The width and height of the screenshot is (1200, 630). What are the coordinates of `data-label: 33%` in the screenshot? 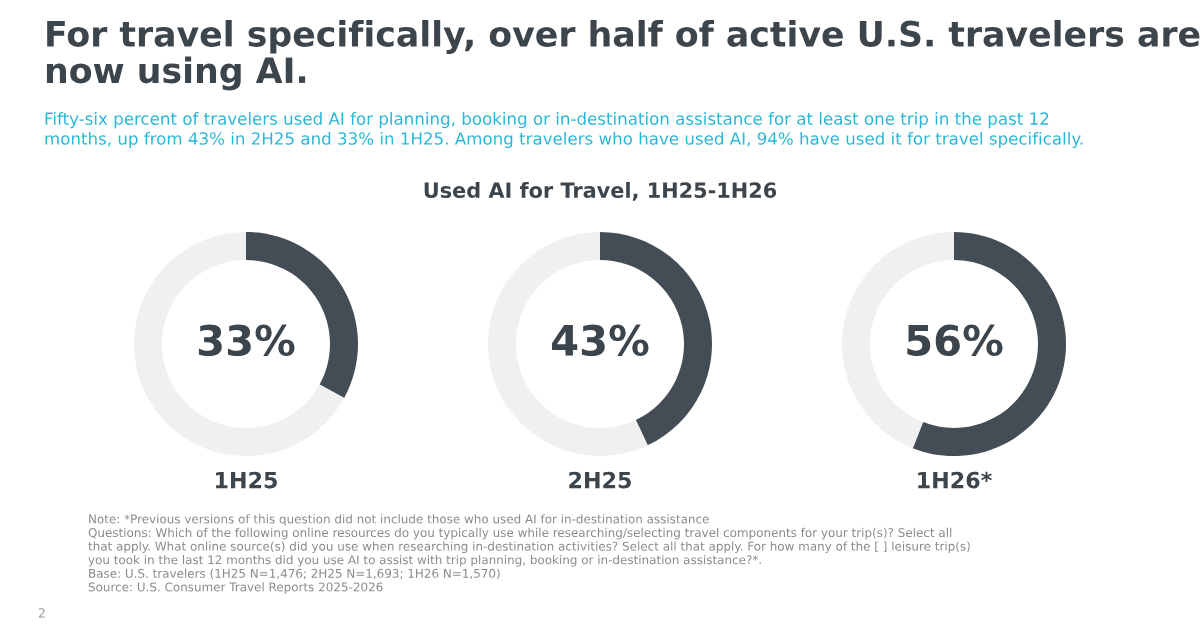 It's located at (246, 340).